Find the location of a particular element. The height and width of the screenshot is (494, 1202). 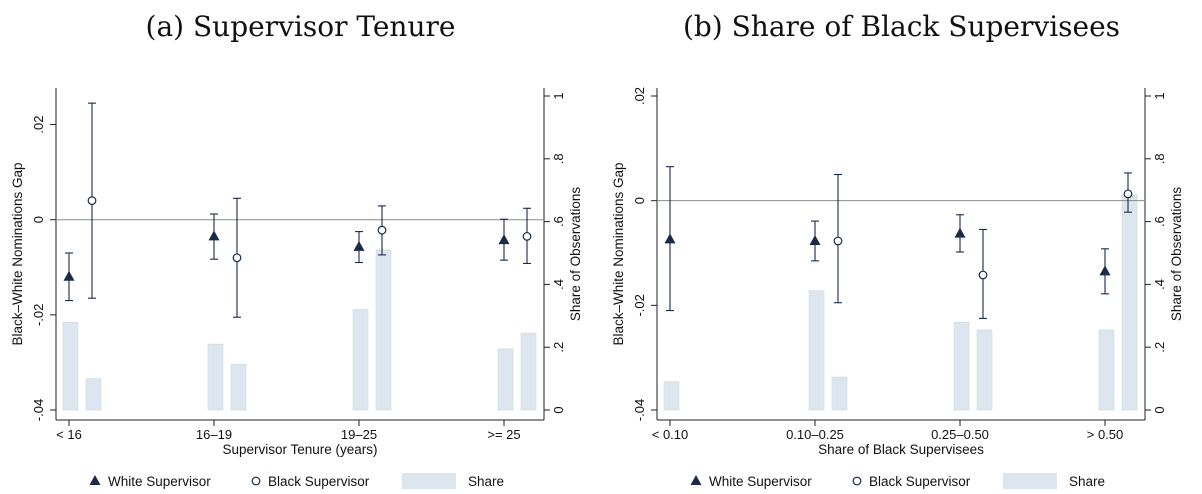

x-tick-label: > 0.50 is located at coordinates (1105, 434).